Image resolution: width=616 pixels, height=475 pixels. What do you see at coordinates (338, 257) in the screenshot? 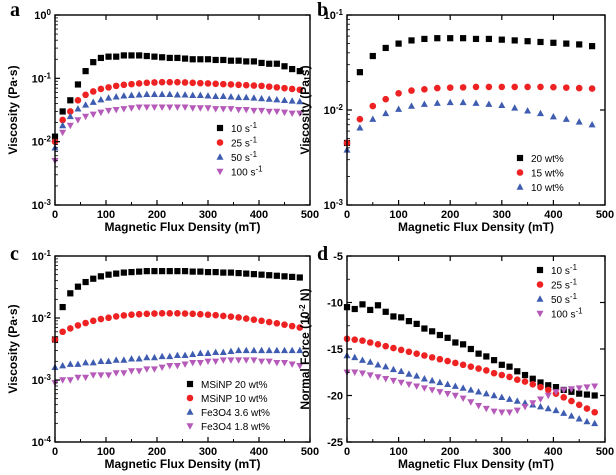
I see `y-tick-label: -5` at bounding box center [338, 257].